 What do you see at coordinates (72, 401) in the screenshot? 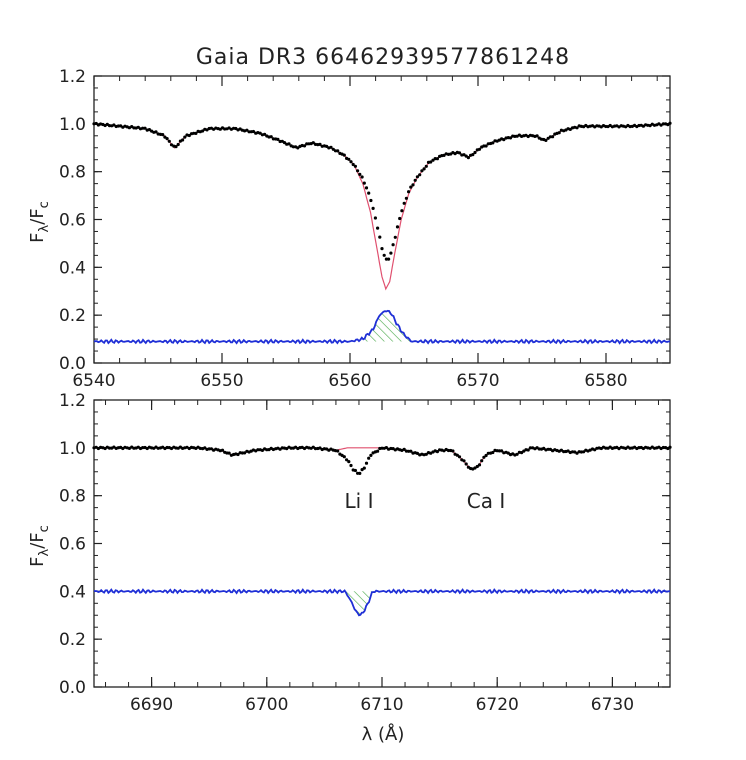
I see `y-tick-label: 1.2` at bounding box center [72, 401].